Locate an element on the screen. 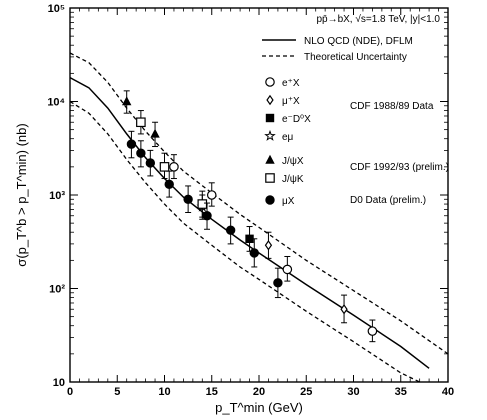  legend-label: eμ is located at coordinates (288, 137).